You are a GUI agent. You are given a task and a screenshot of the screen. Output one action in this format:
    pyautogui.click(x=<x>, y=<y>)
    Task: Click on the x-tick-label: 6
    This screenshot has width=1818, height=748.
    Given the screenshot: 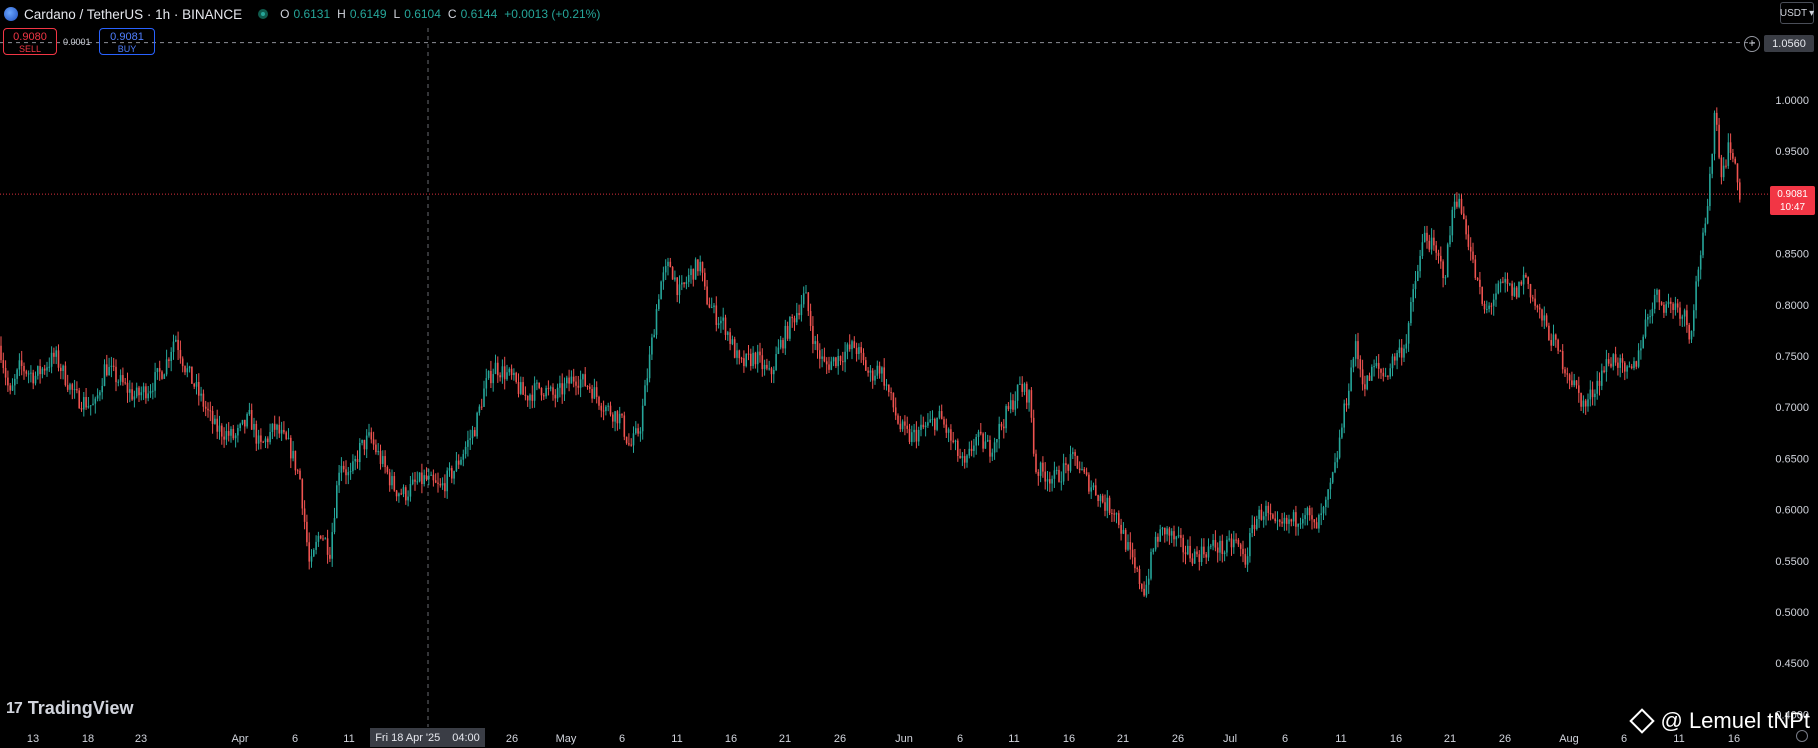 What is the action you would take?
    pyautogui.click(x=1285, y=739)
    